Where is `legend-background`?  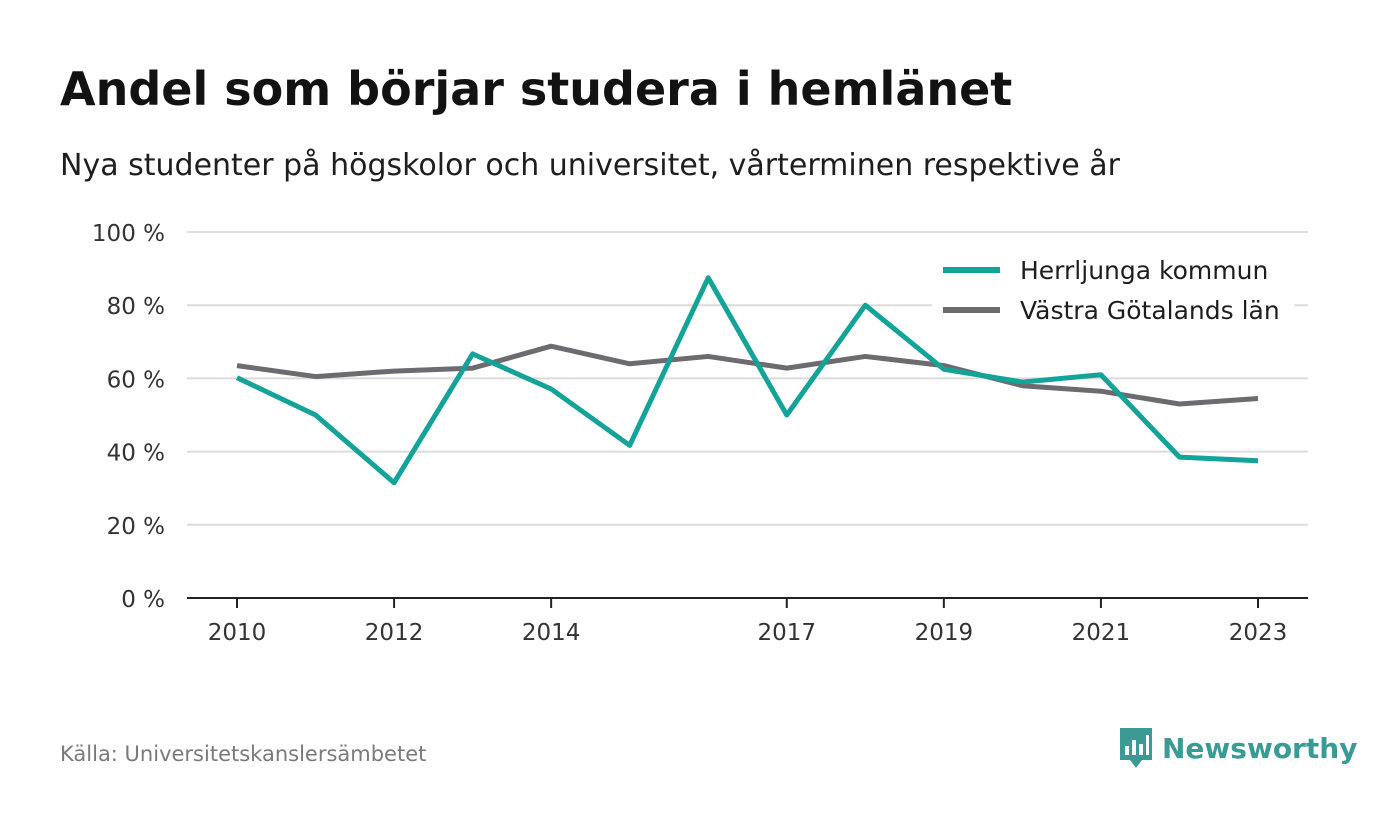
legend-background is located at coordinates (1113, 291).